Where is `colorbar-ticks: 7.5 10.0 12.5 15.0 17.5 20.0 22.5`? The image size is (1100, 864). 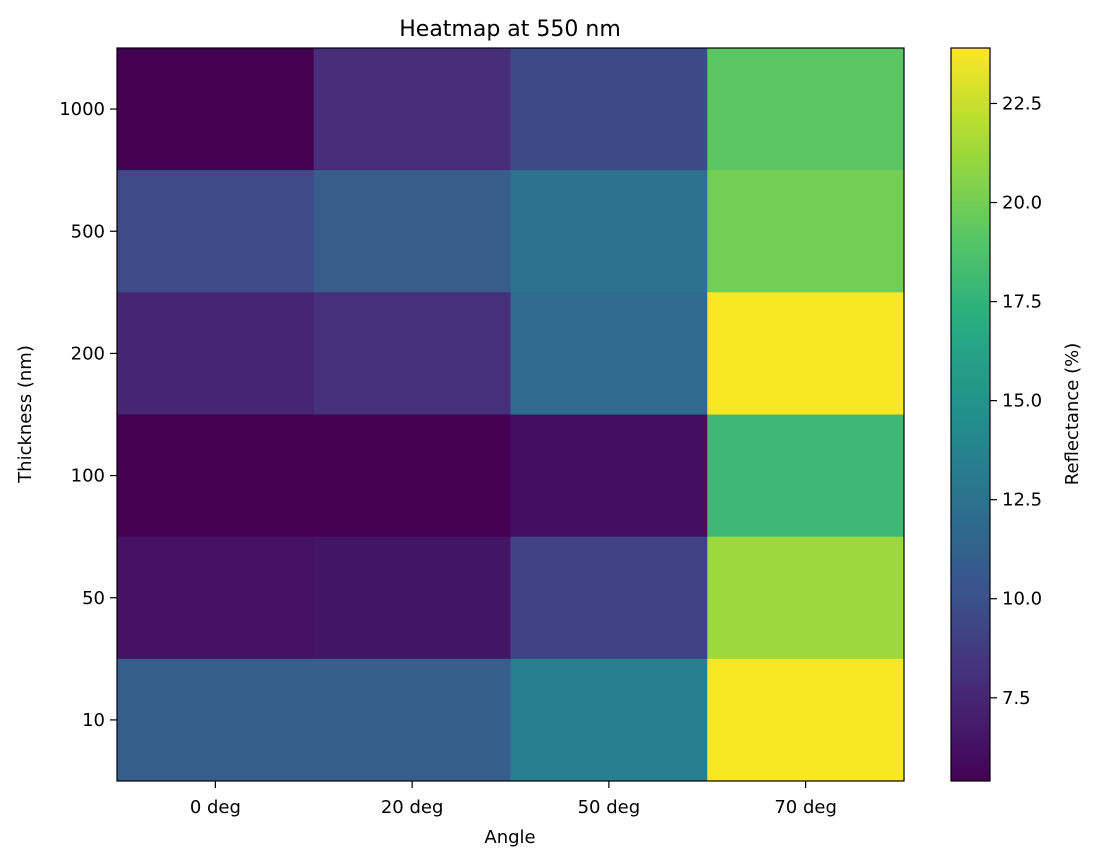
colorbar-ticks: 7.5 10.0 12.5 15.0 17.5 20.0 22.5 is located at coordinates (1016, 401).